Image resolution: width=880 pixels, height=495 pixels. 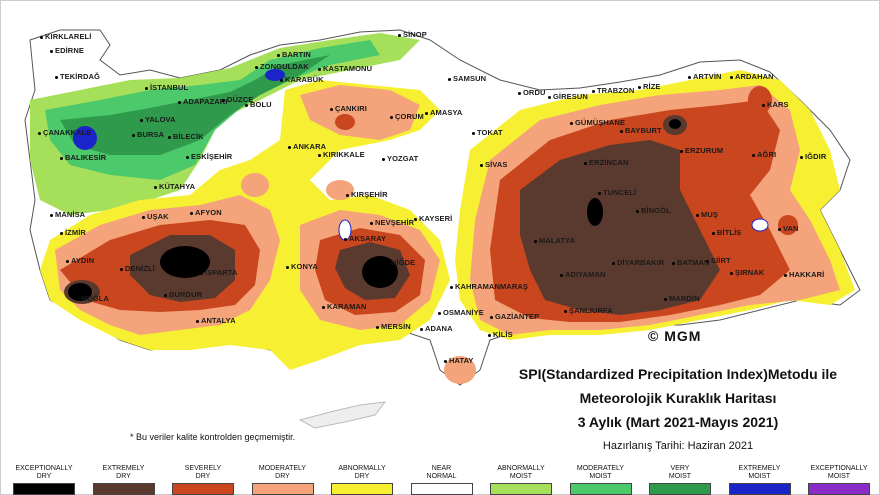 I want to click on city-label: MARDİN, so click(x=682, y=298).